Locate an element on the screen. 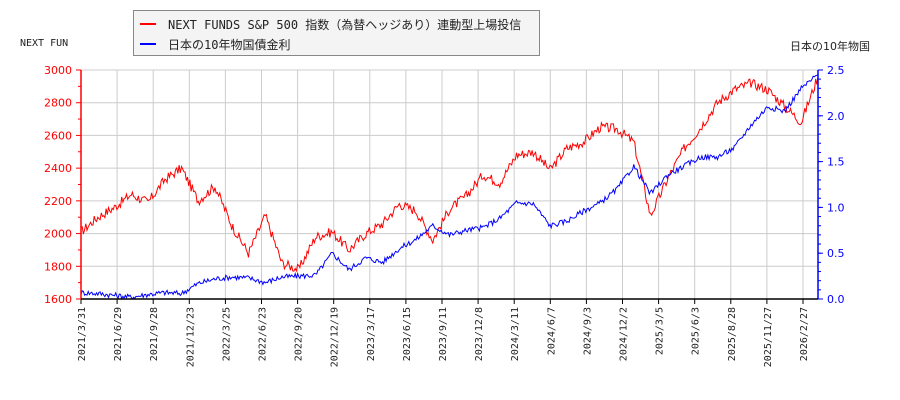 Image resolution: width=900 pixels, height=400 pixels. y-left-tick-label: 2000 is located at coordinates (58, 234).